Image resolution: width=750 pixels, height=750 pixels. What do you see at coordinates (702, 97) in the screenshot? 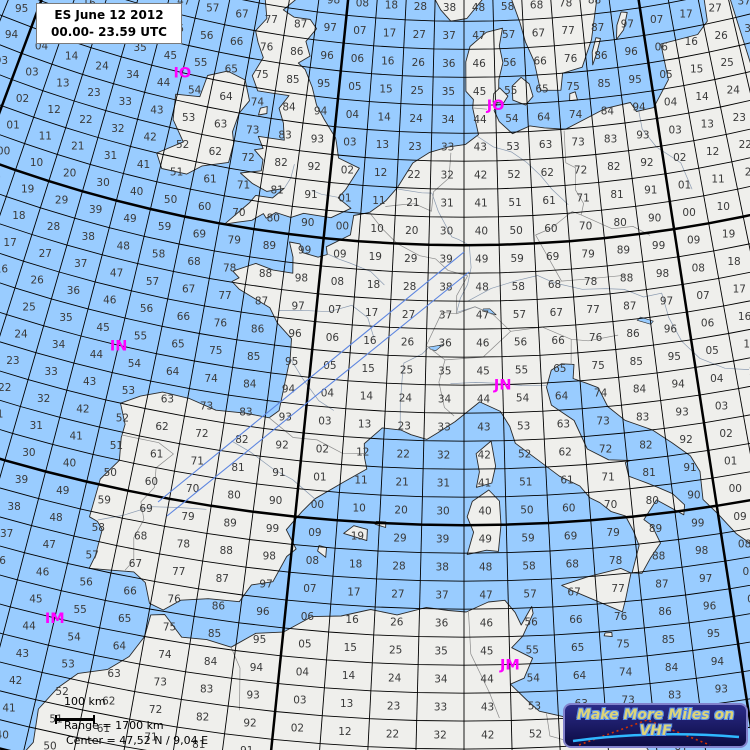
I see `grid-cell-label: 14` at bounding box center [702, 97].